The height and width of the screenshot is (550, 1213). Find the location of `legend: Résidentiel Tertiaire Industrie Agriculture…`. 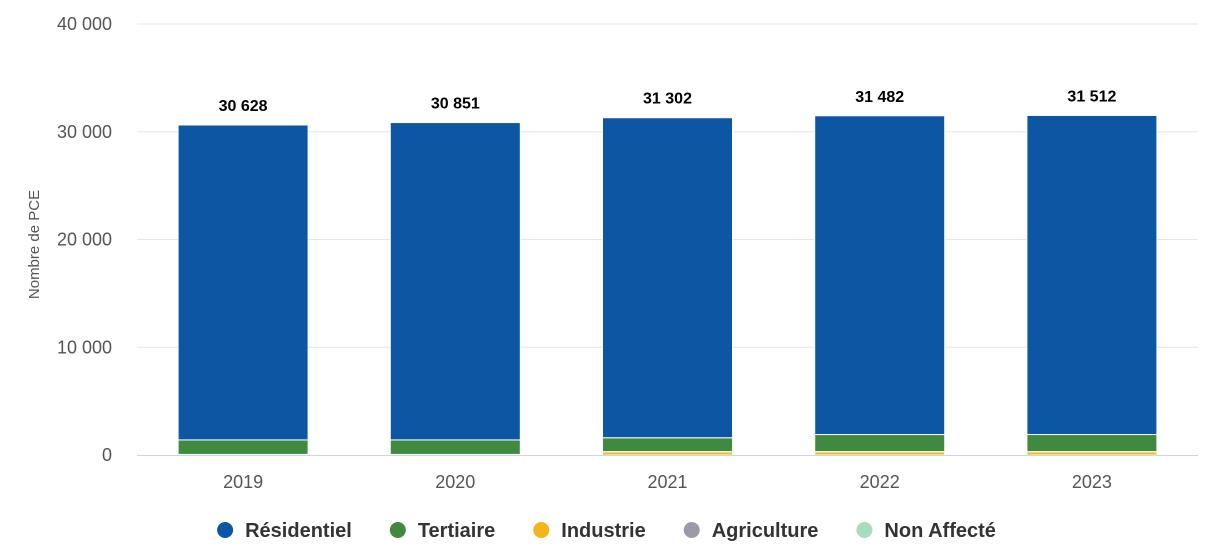

legend: Résidentiel Tertiaire Industrie Agriculture… is located at coordinates (606, 531).